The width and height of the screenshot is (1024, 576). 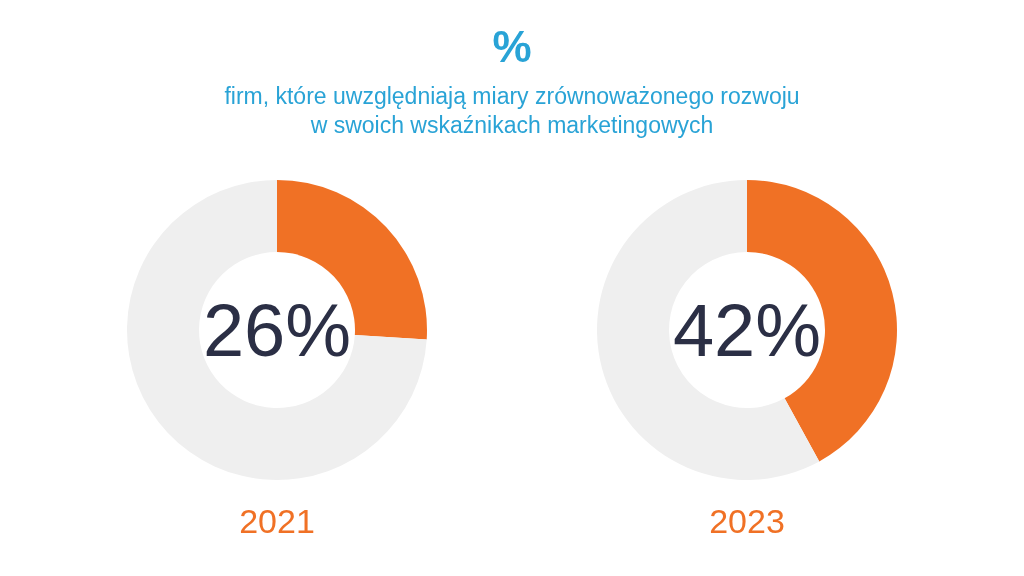 I want to click on text: 2023, so click(x=747, y=521).